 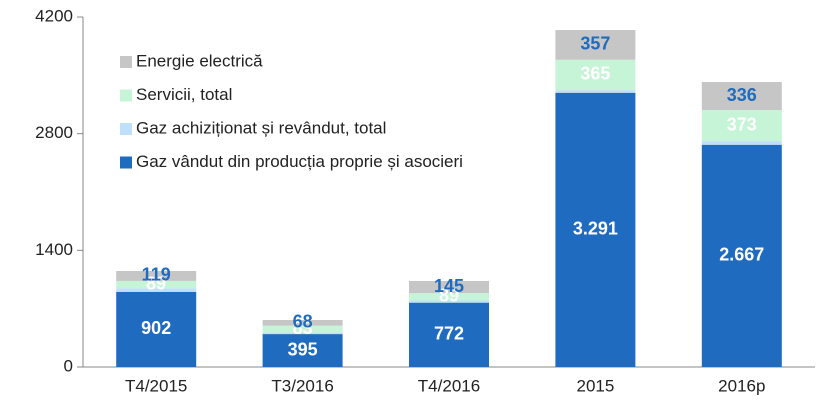 I want to click on legend-label: Energie electrică, so click(x=199, y=60).